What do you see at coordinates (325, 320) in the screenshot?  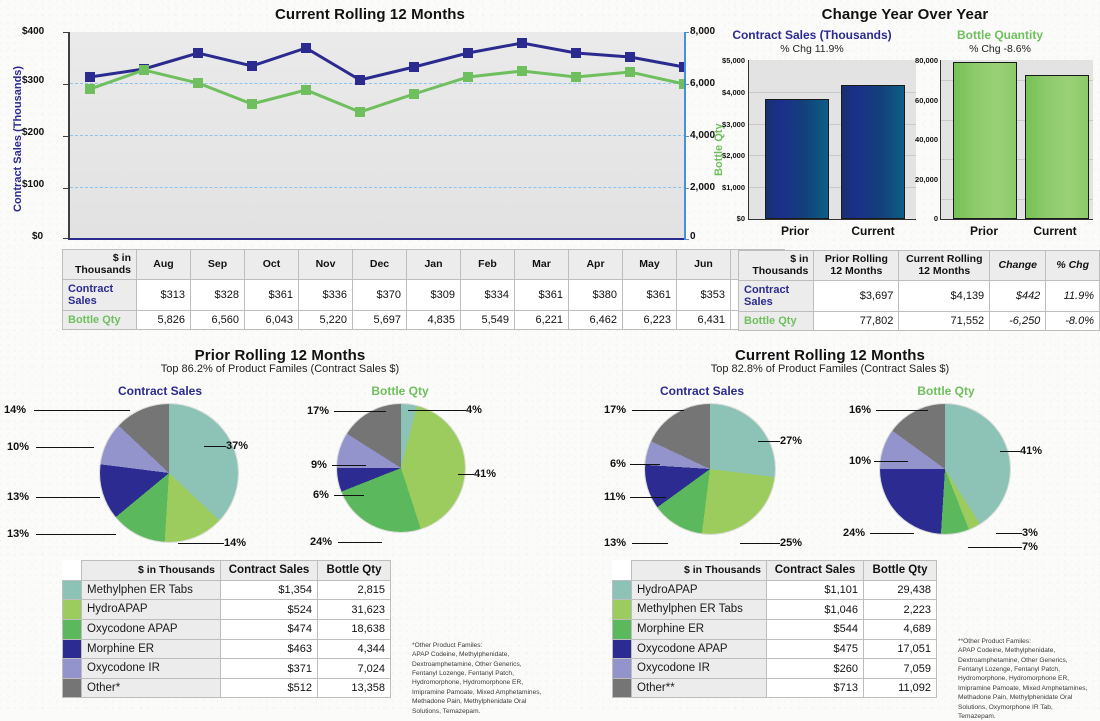 I see `cell-bottle-nov: 5,220` at bounding box center [325, 320].